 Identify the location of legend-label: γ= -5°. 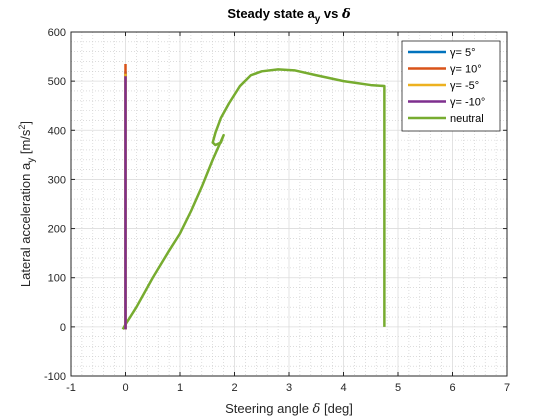
(464, 86).